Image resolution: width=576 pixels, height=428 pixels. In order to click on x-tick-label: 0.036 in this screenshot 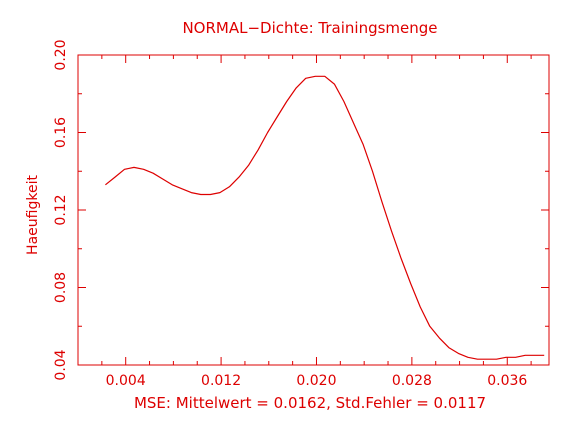, I will do `click(507, 381)`.